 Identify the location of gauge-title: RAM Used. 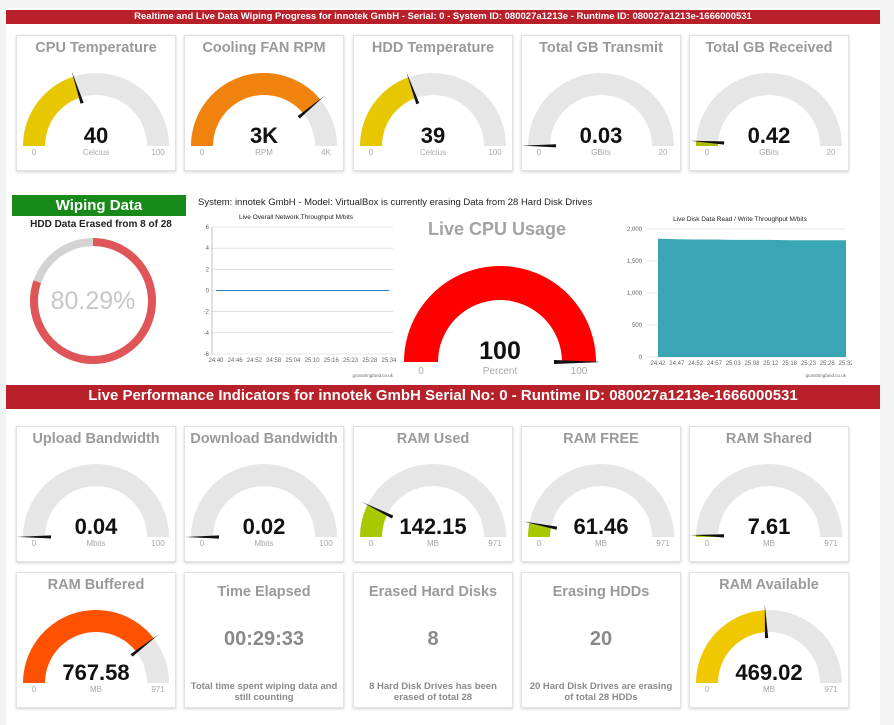
(433, 439).